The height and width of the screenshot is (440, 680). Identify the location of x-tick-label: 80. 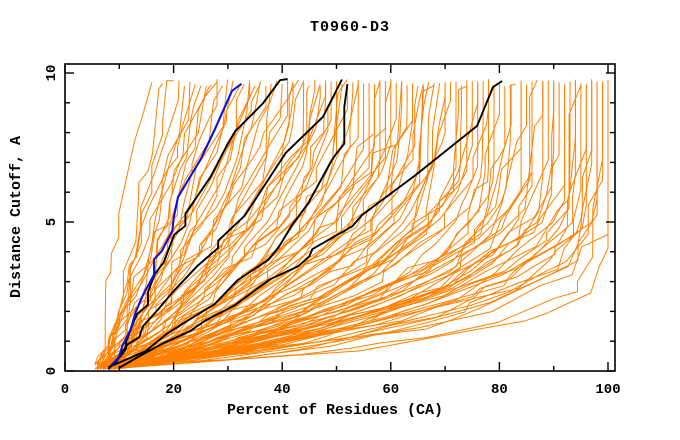
(499, 390).